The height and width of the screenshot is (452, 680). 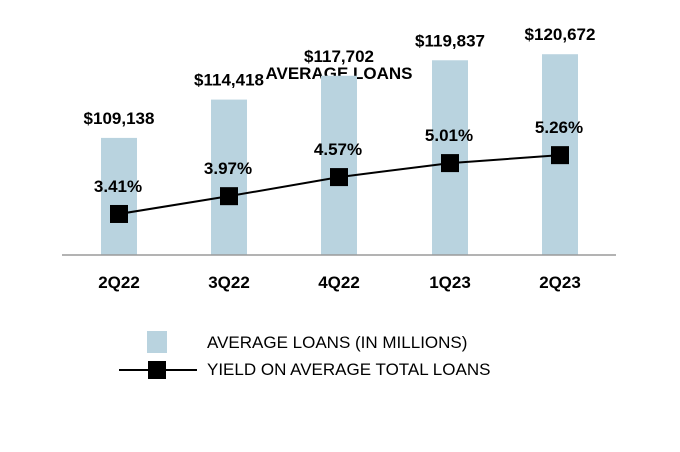 What do you see at coordinates (339, 56) in the screenshot?
I see `bar-value-label: $117,702` at bounding box center [339, 56].